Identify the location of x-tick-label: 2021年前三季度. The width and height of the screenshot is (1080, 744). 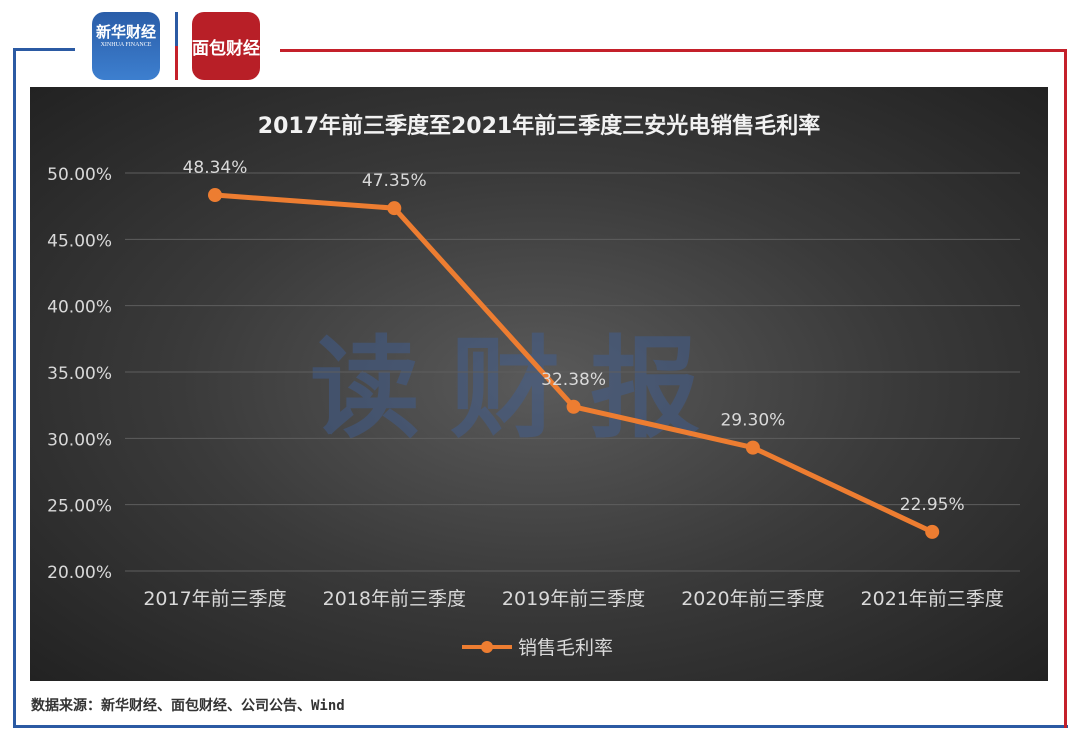
(932, 599).